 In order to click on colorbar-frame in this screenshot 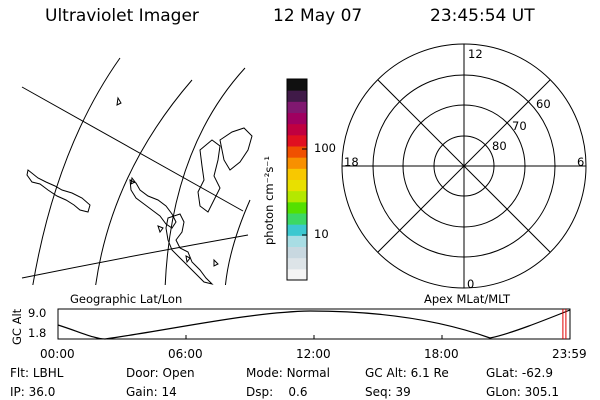, I will do `click(297, 179)`.